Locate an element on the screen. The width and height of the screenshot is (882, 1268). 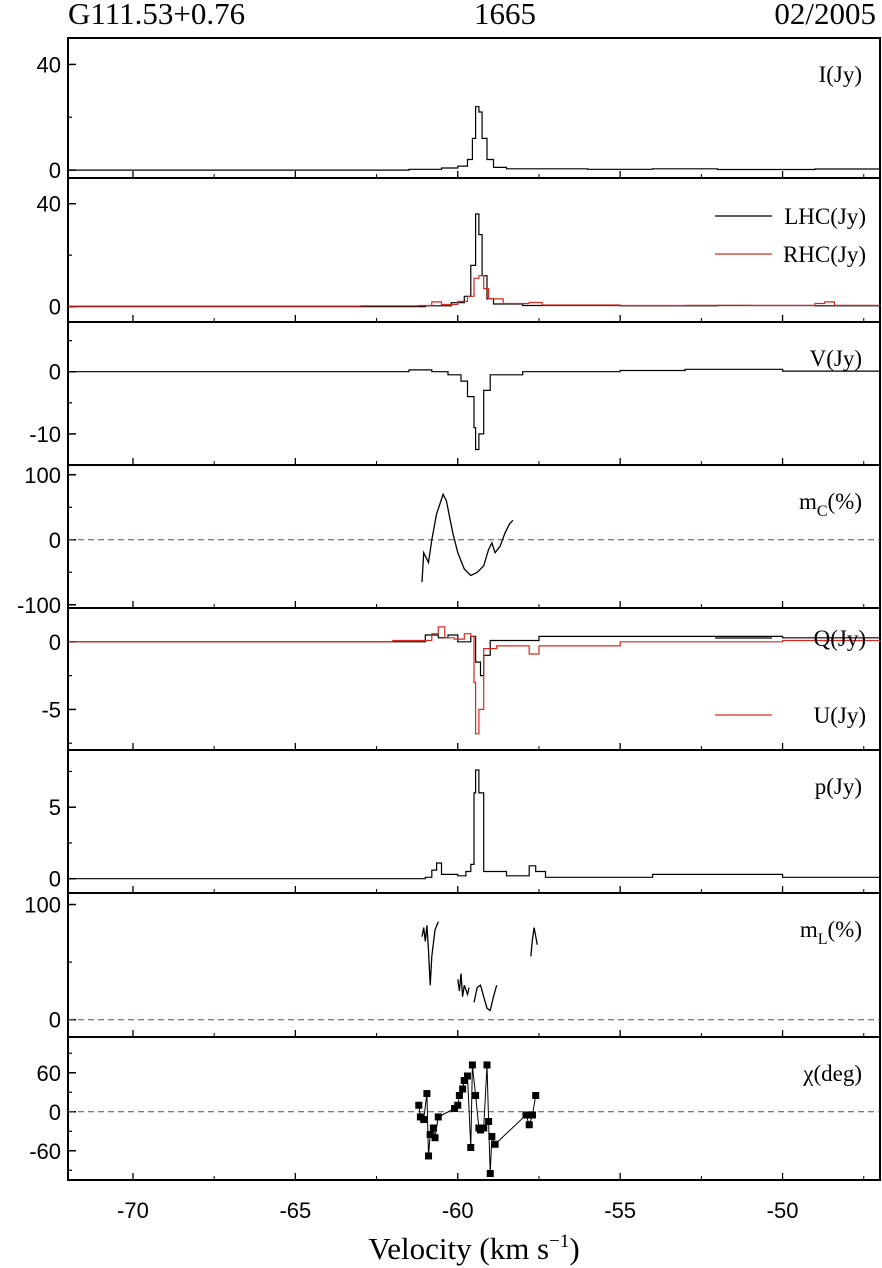
x-axis: -70 -65 -60 -55 -50 is located at coordinates (457, 1210).